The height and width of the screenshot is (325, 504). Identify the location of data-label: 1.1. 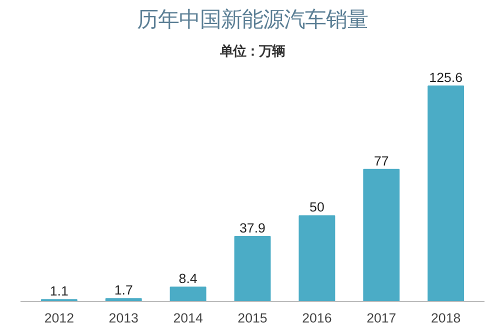
(59, 291).